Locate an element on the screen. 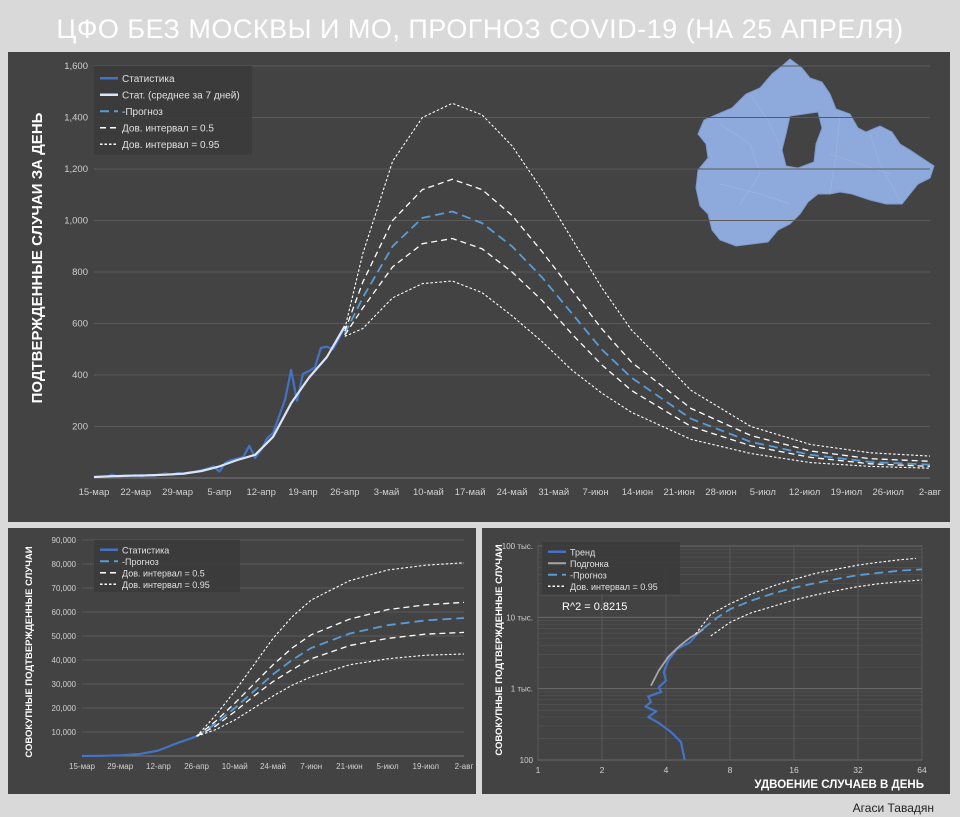  x-tick-label: 16 is located at coordinates (794, 770).